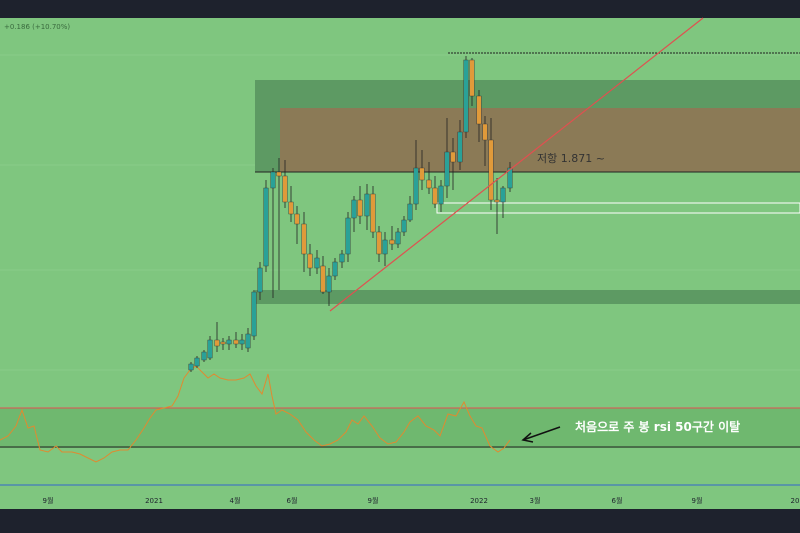  What do you see at coordinates (571, 158) in the screenshot?
I see `resistance-label: 저항 1.871 ~` at bounding box center [571, 158].